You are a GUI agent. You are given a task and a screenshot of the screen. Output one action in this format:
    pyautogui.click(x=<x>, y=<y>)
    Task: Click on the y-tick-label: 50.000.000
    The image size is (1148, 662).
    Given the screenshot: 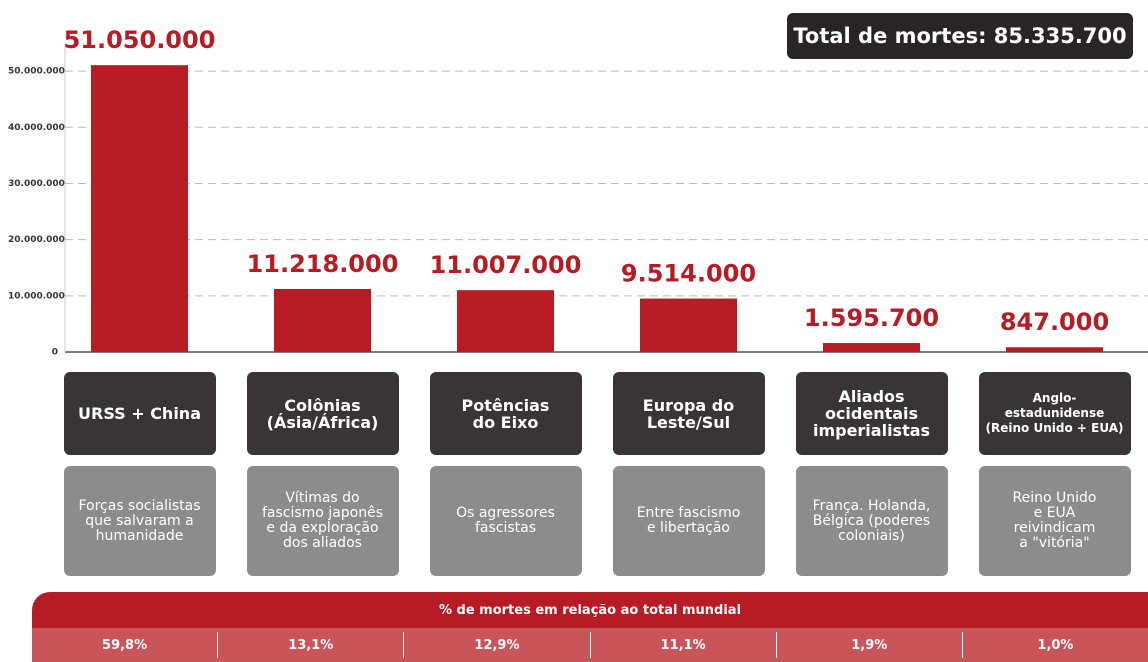 What is the action you would take?
    pyautogui.click(x=36, y=72)
    